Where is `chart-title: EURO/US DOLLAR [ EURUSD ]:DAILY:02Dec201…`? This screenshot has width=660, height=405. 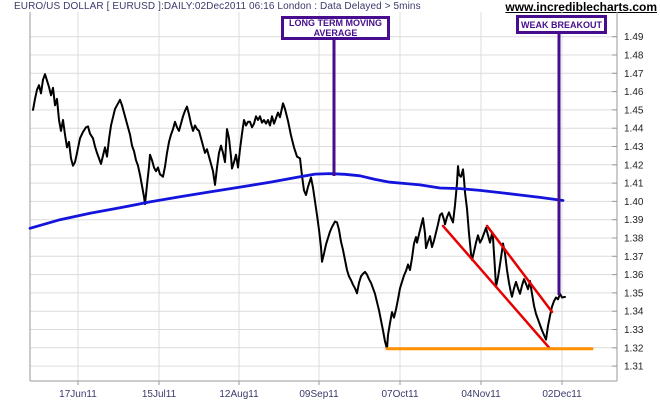 chart-title: EURO/US DOLLAR [ EURUSD ]:DAILY:02Dec201… is located at coordinates (217, 6).